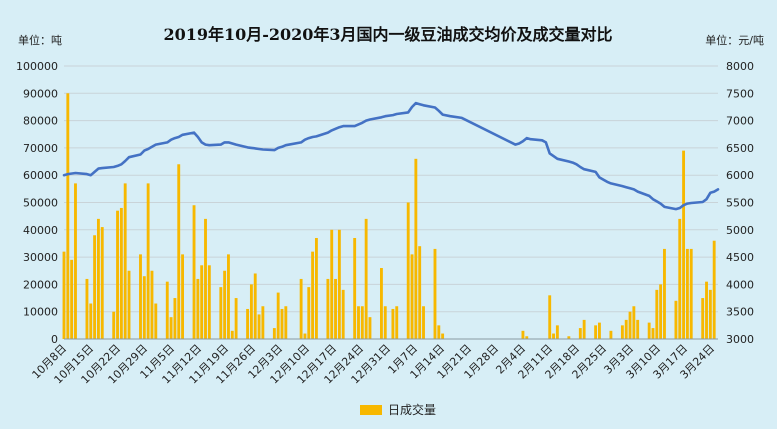  What do you see at coordinates (40, 93) in the screenshot?
I see `left-tick-label: 90000` at bounding box center [40, 93].